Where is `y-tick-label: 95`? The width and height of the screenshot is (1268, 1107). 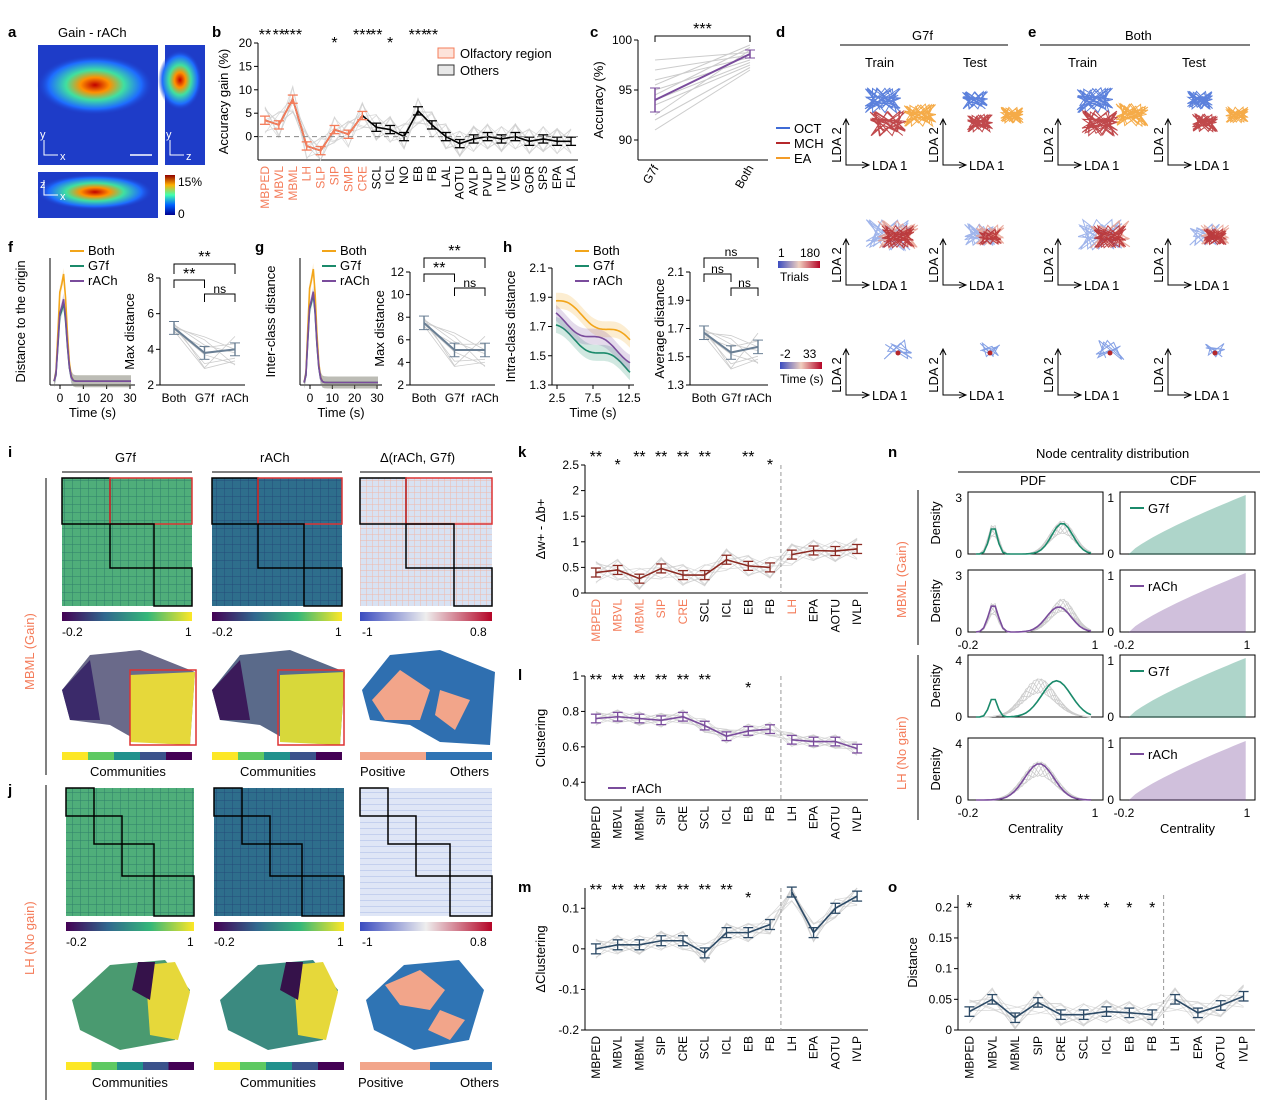
y-tick-label: 95 is located at coordinates (626, 90).